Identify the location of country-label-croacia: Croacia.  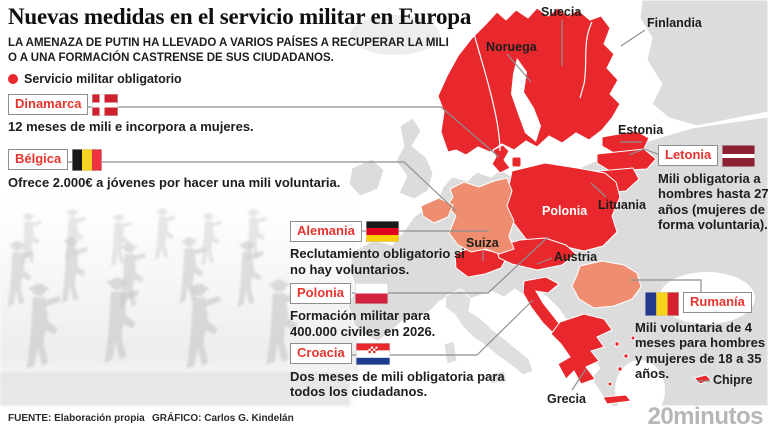
(321, 354).